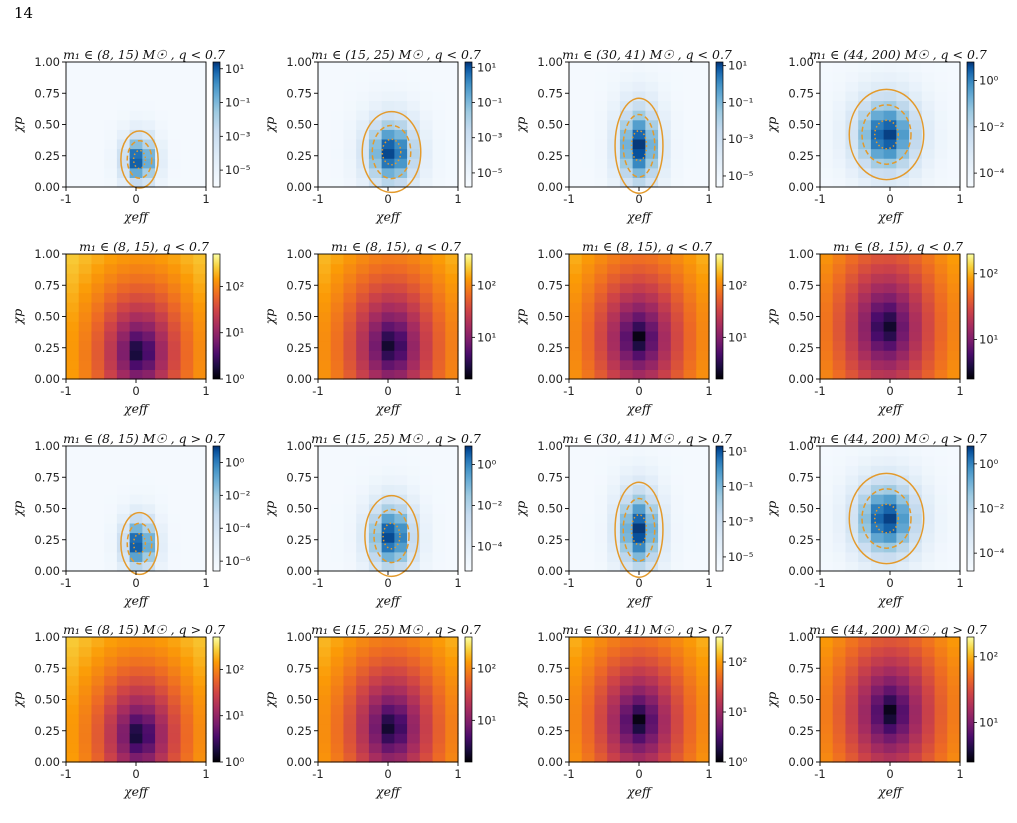  I want to click on y-tick-label: 0.25, so click(299, 348).